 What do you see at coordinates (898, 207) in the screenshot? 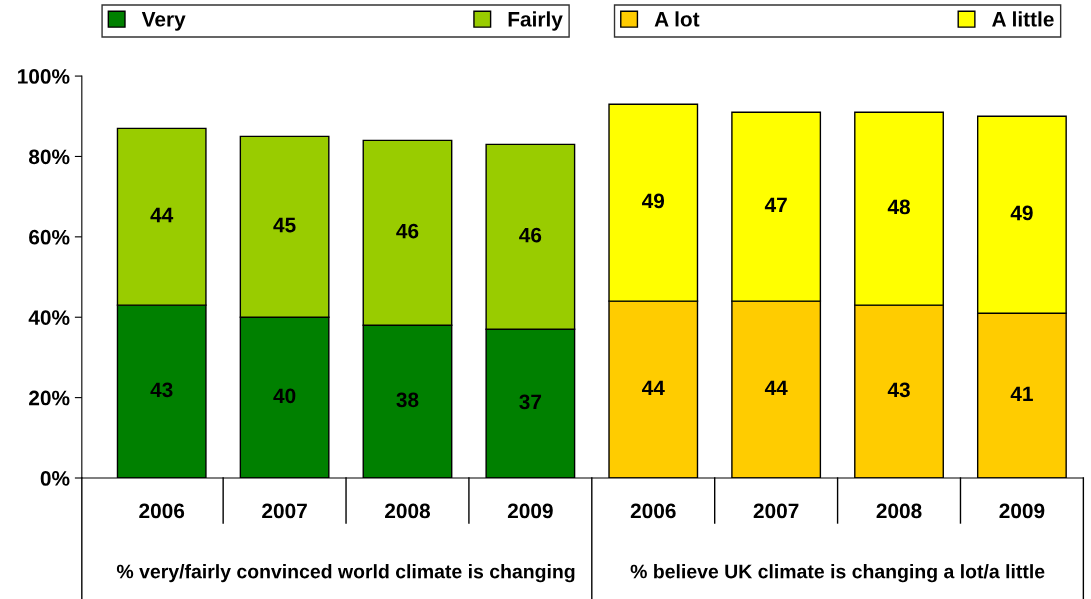
I see `data-label: 48` at bounding box center [898, 207].